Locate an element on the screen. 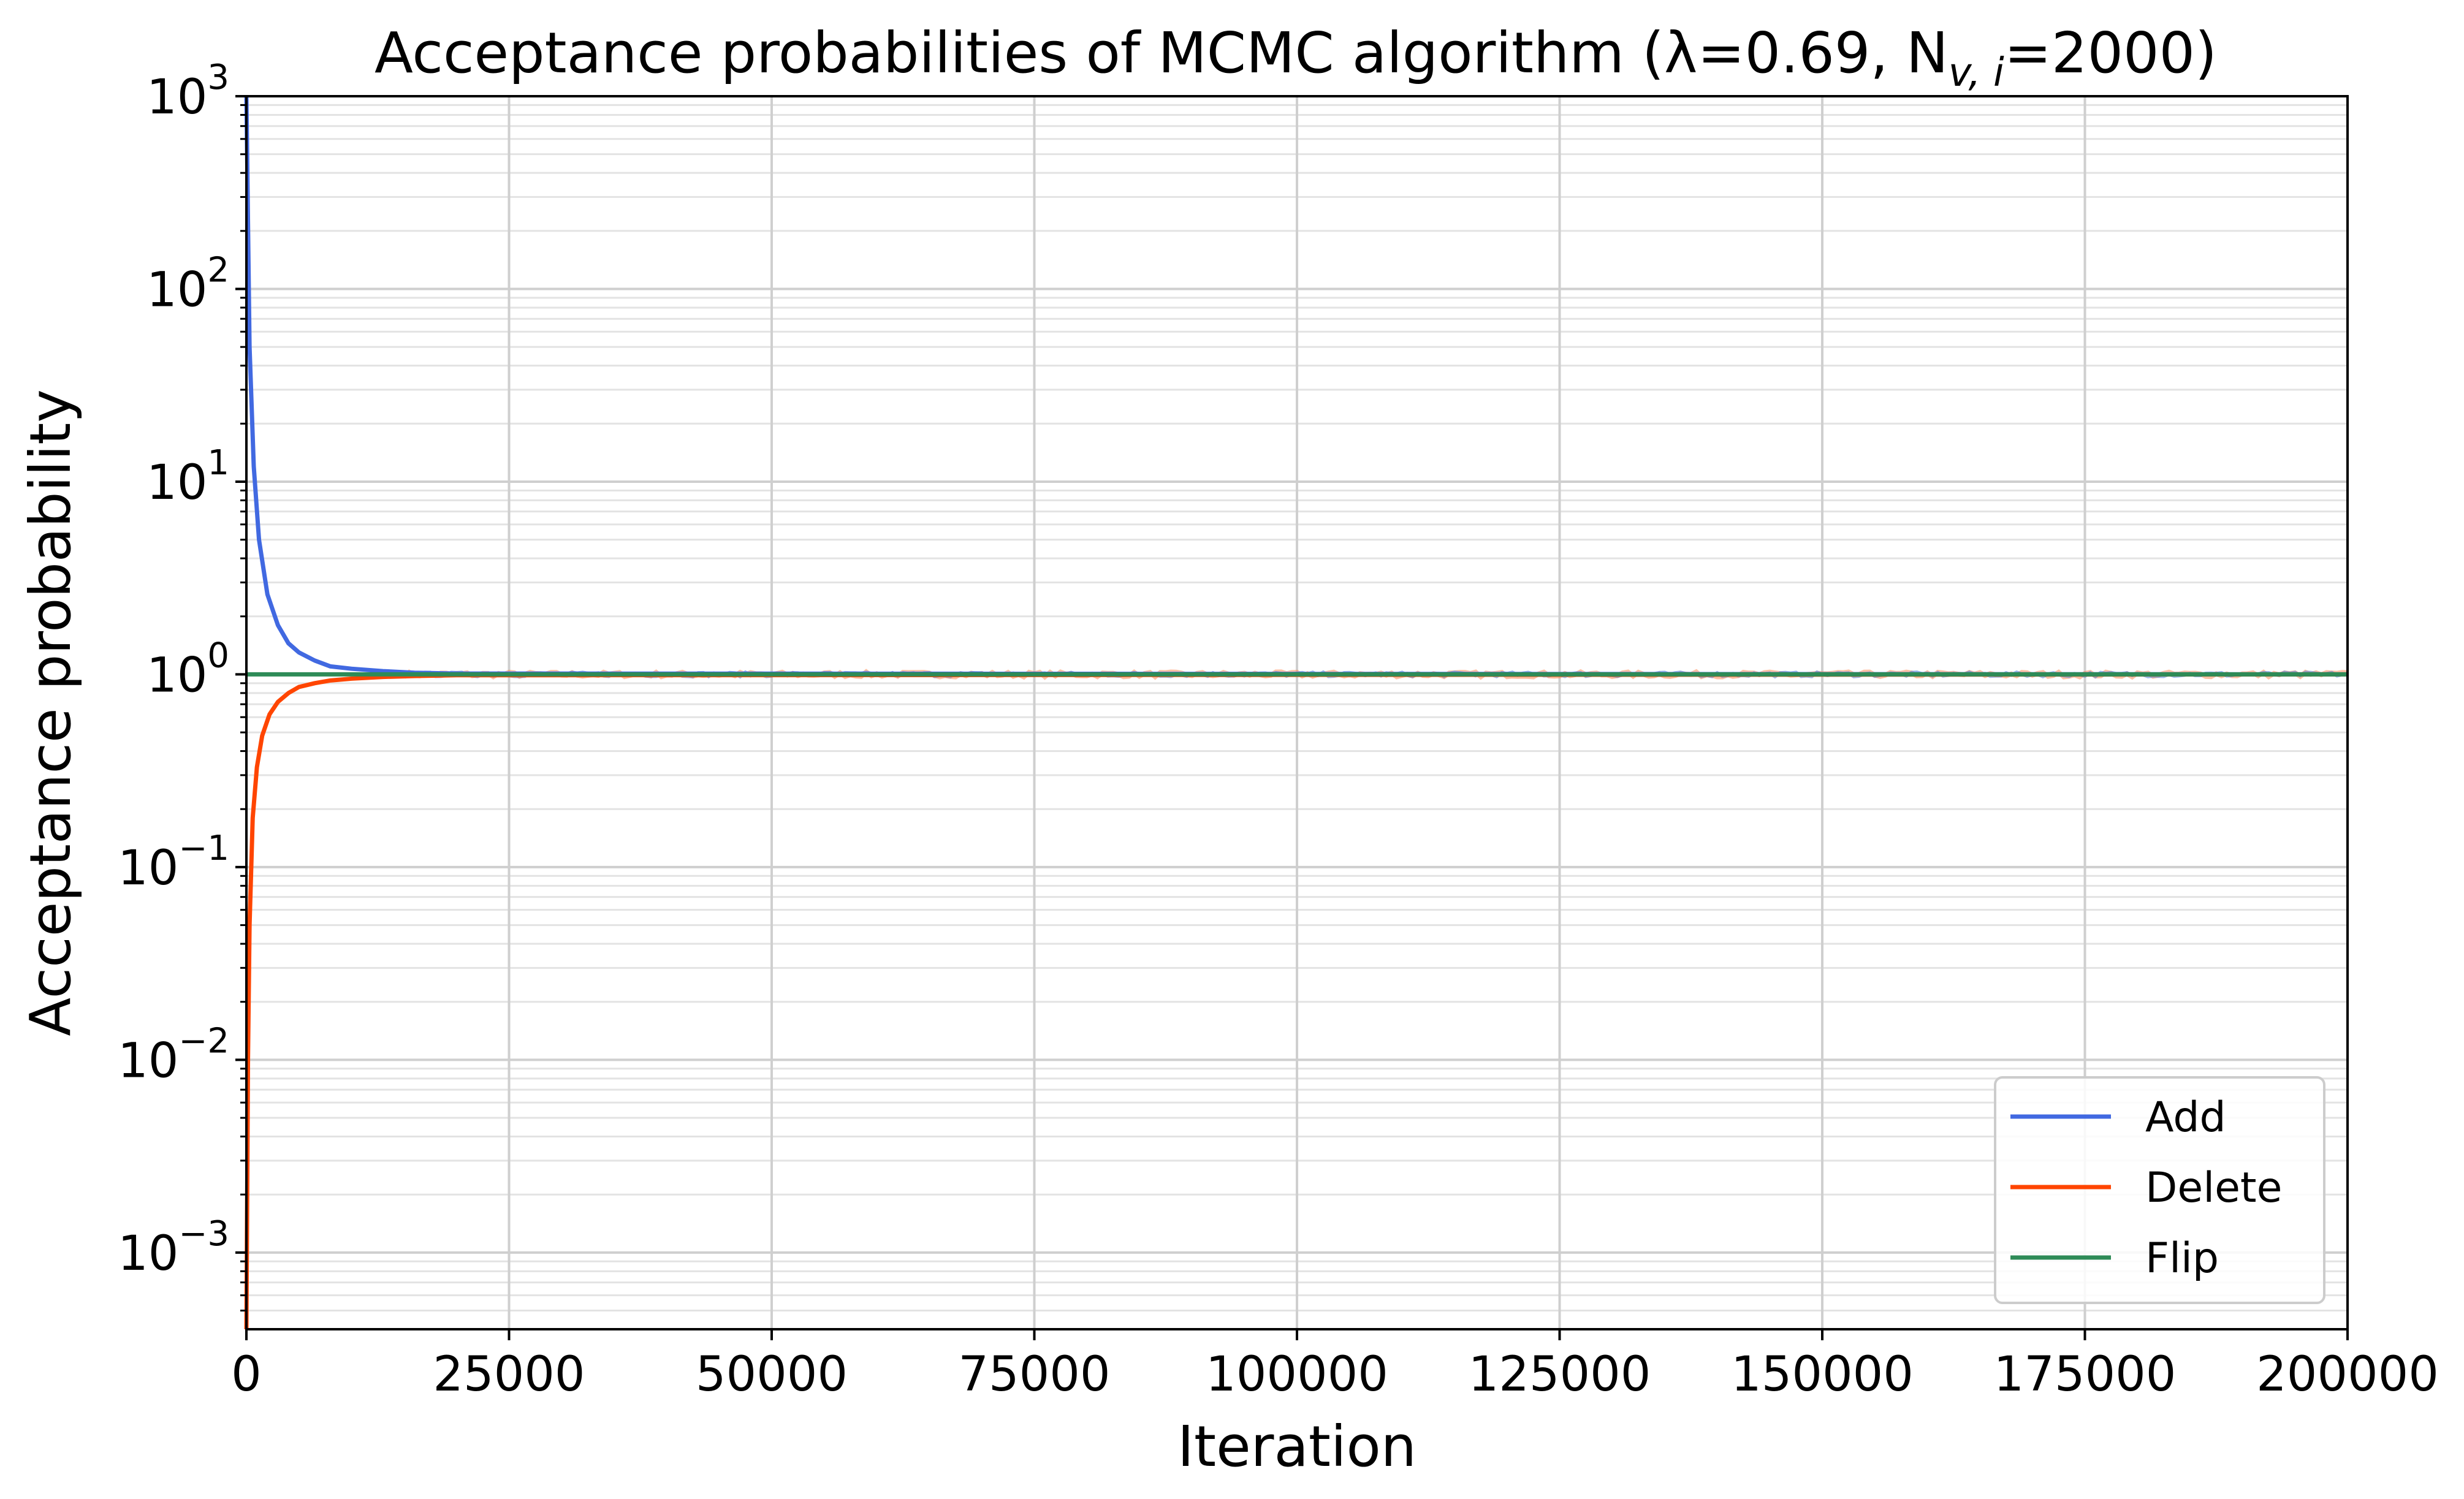 Image resolution: width=2464 pixels, height=1499 pixels. legend-label-delete: Delete is located at coordinates (2213, 1188).